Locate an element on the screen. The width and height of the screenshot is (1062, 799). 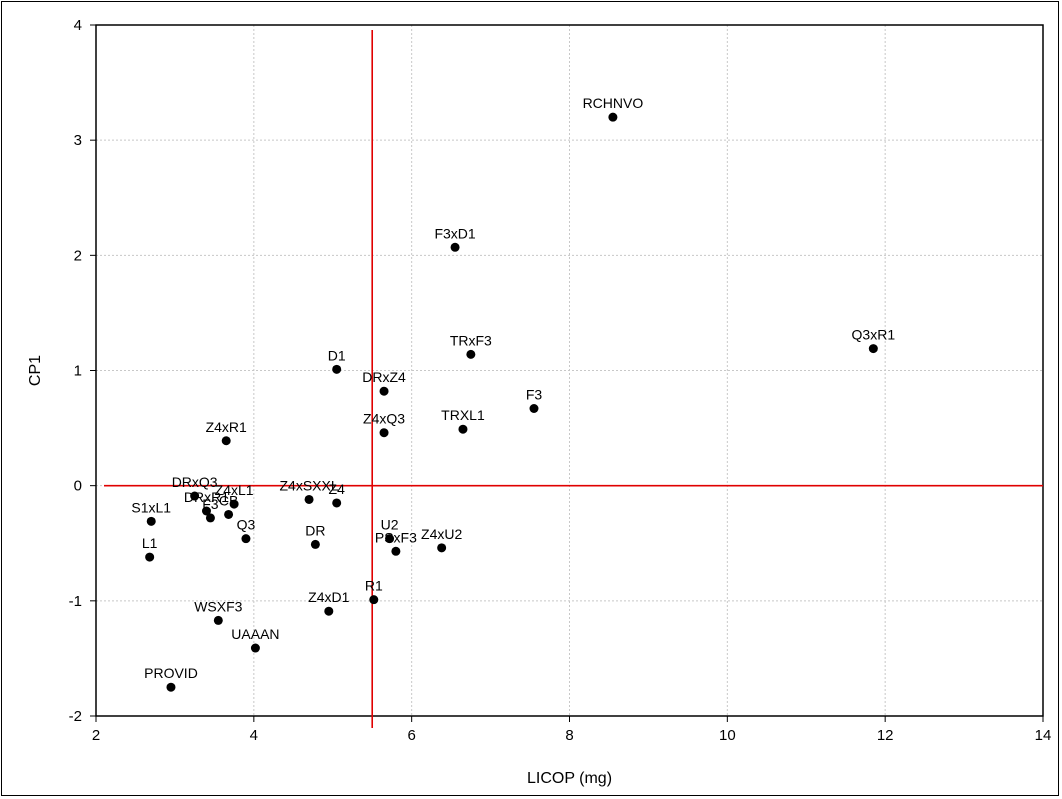
data-point: UAAAN is located at coordinates (255, 639).